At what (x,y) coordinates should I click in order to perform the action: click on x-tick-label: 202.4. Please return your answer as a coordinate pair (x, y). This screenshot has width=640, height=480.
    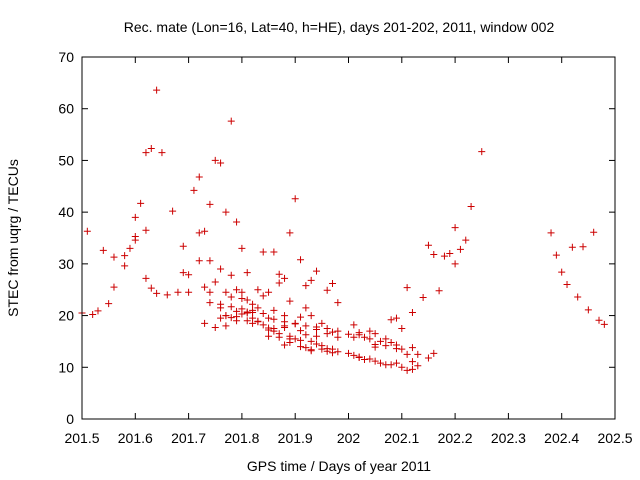
    Looking at the image, I should click on (561, 438).